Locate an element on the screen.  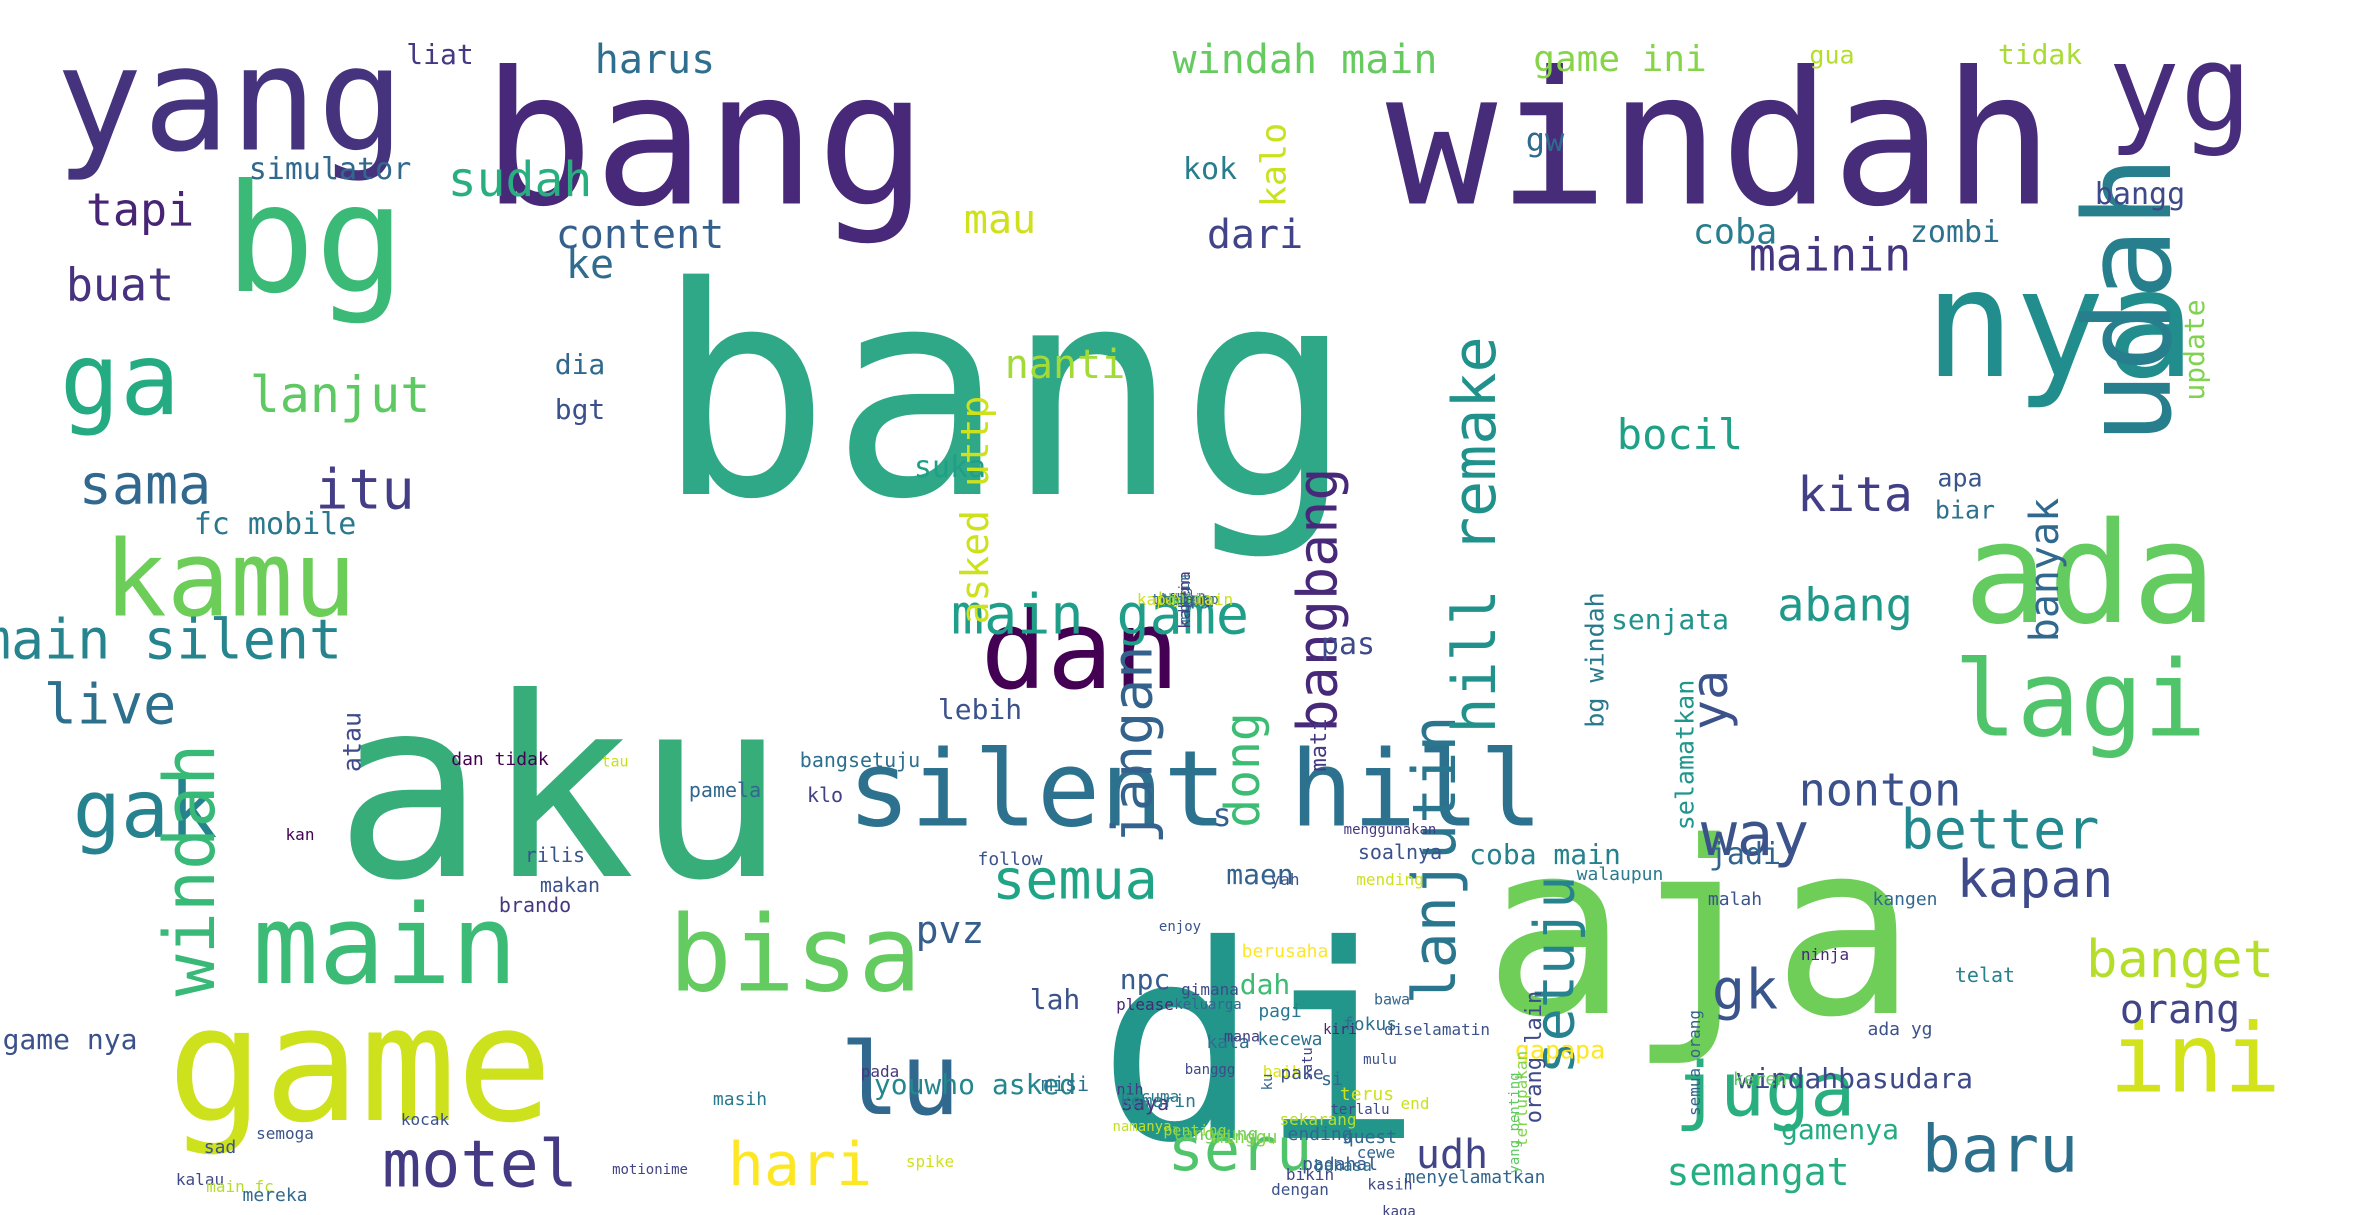
word-gw: gw is located at coordinates (1545, 140).